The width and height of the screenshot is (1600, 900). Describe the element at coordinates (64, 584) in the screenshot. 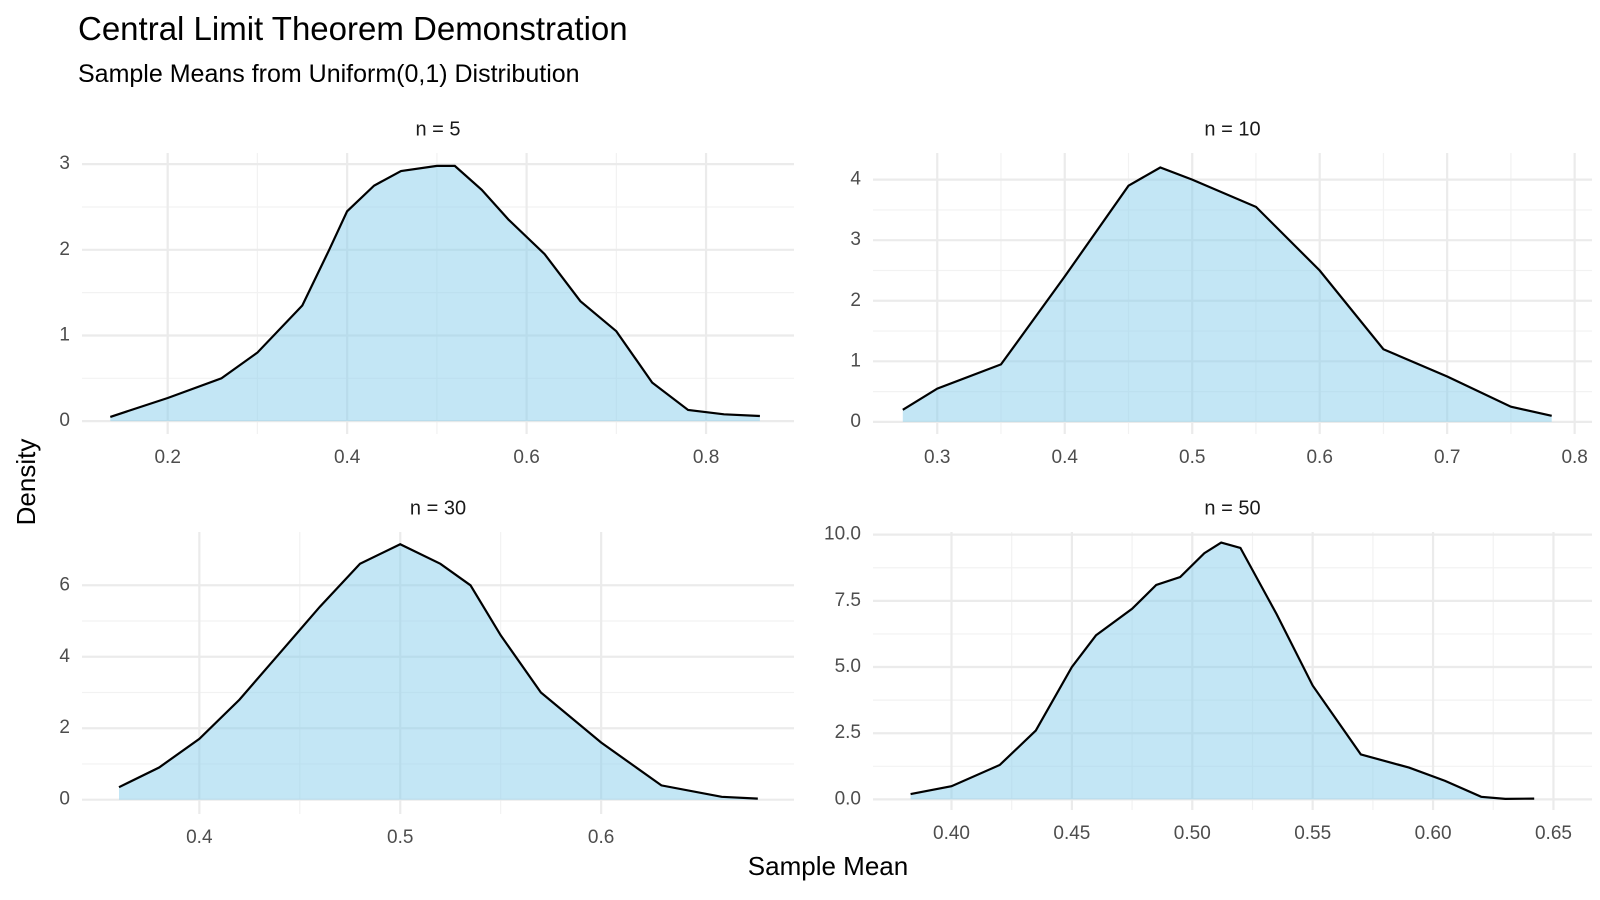

I see `y-tick-label: 6` at that location.